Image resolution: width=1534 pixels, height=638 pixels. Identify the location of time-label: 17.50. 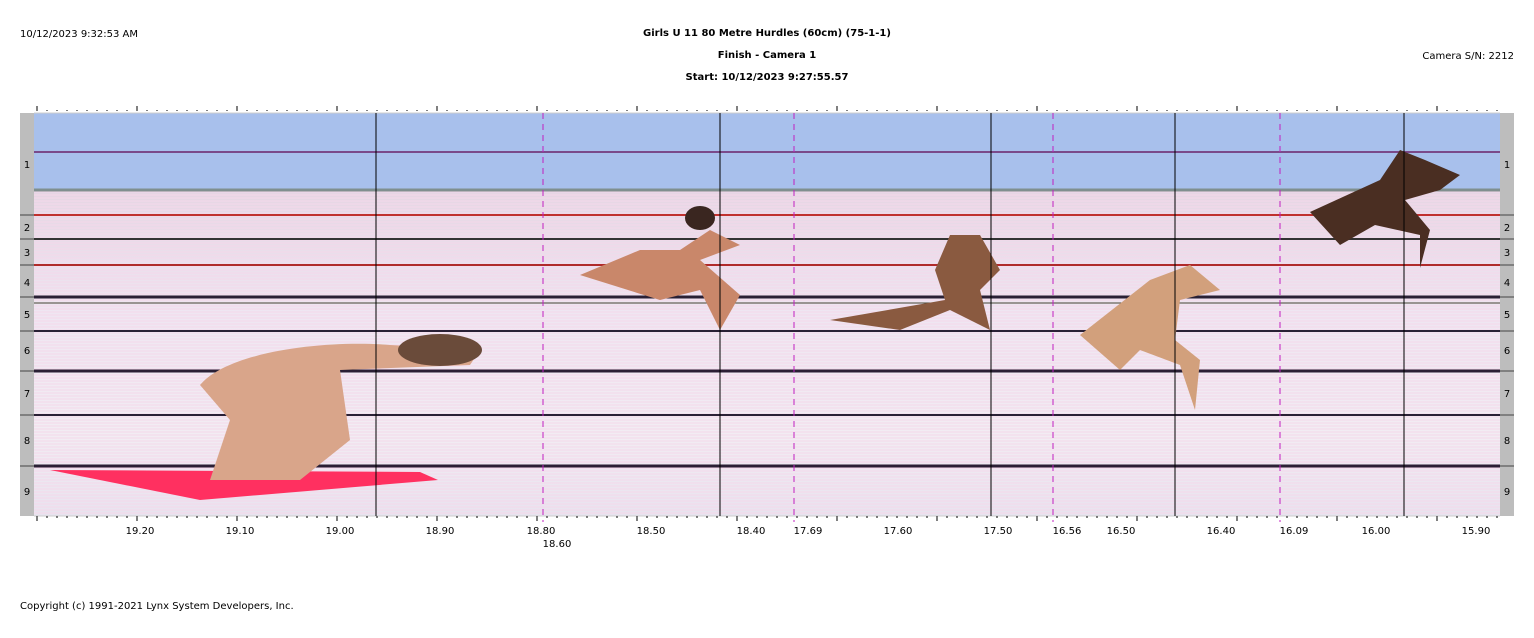
(998, 531).